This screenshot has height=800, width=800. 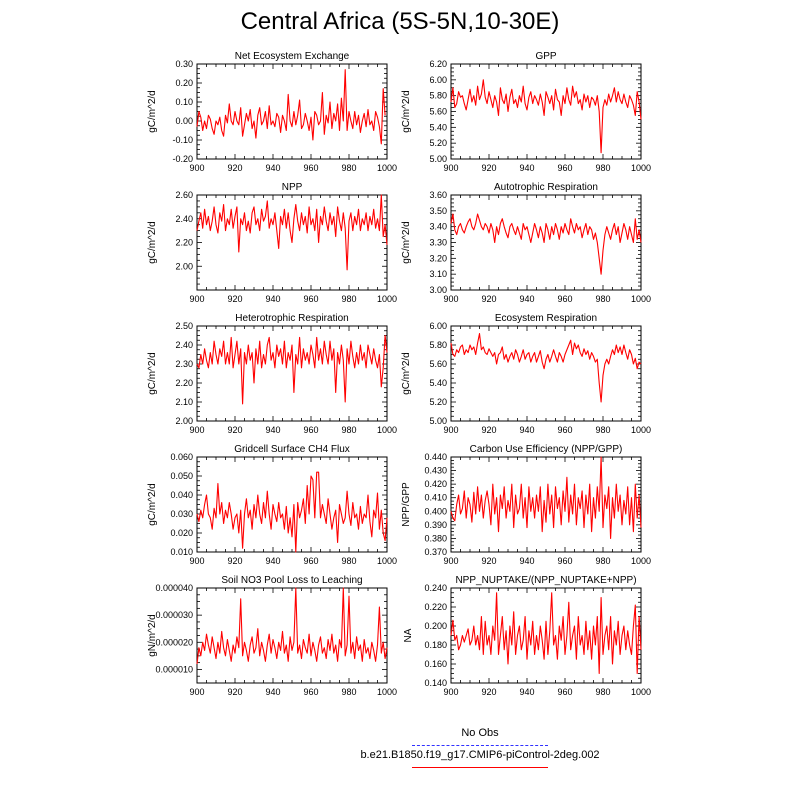 What do you see at coordinates (438, 159) in the screenshot?
I see `y-tick-label: 5.00` at bounding box center [438, 159].